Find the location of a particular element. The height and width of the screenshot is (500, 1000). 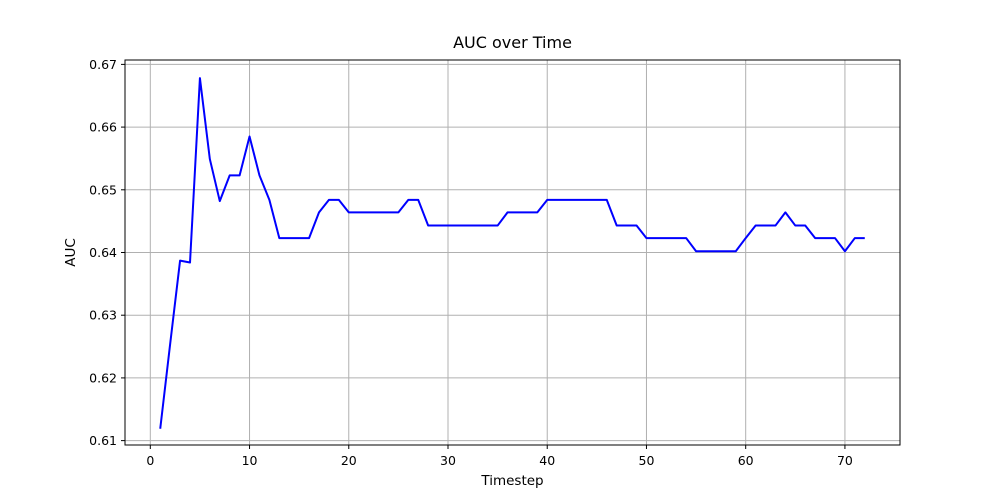

y-tick-label: 0.61 is located at coordinates (103, 440).